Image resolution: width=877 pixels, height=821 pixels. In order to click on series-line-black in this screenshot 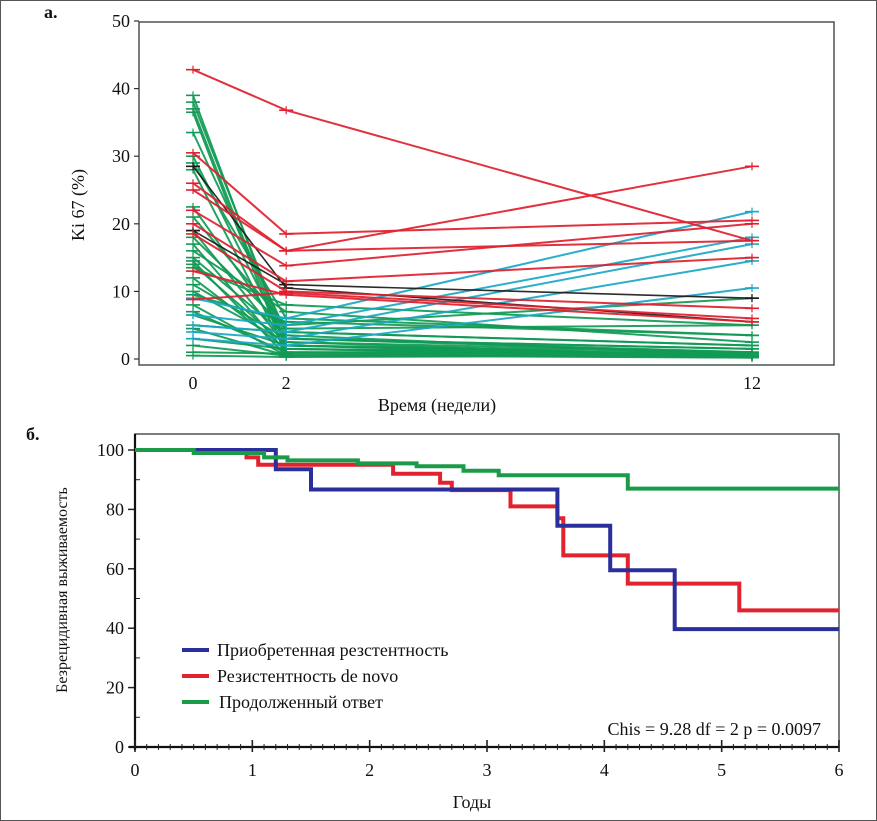, I will do `click(472, 264)`.